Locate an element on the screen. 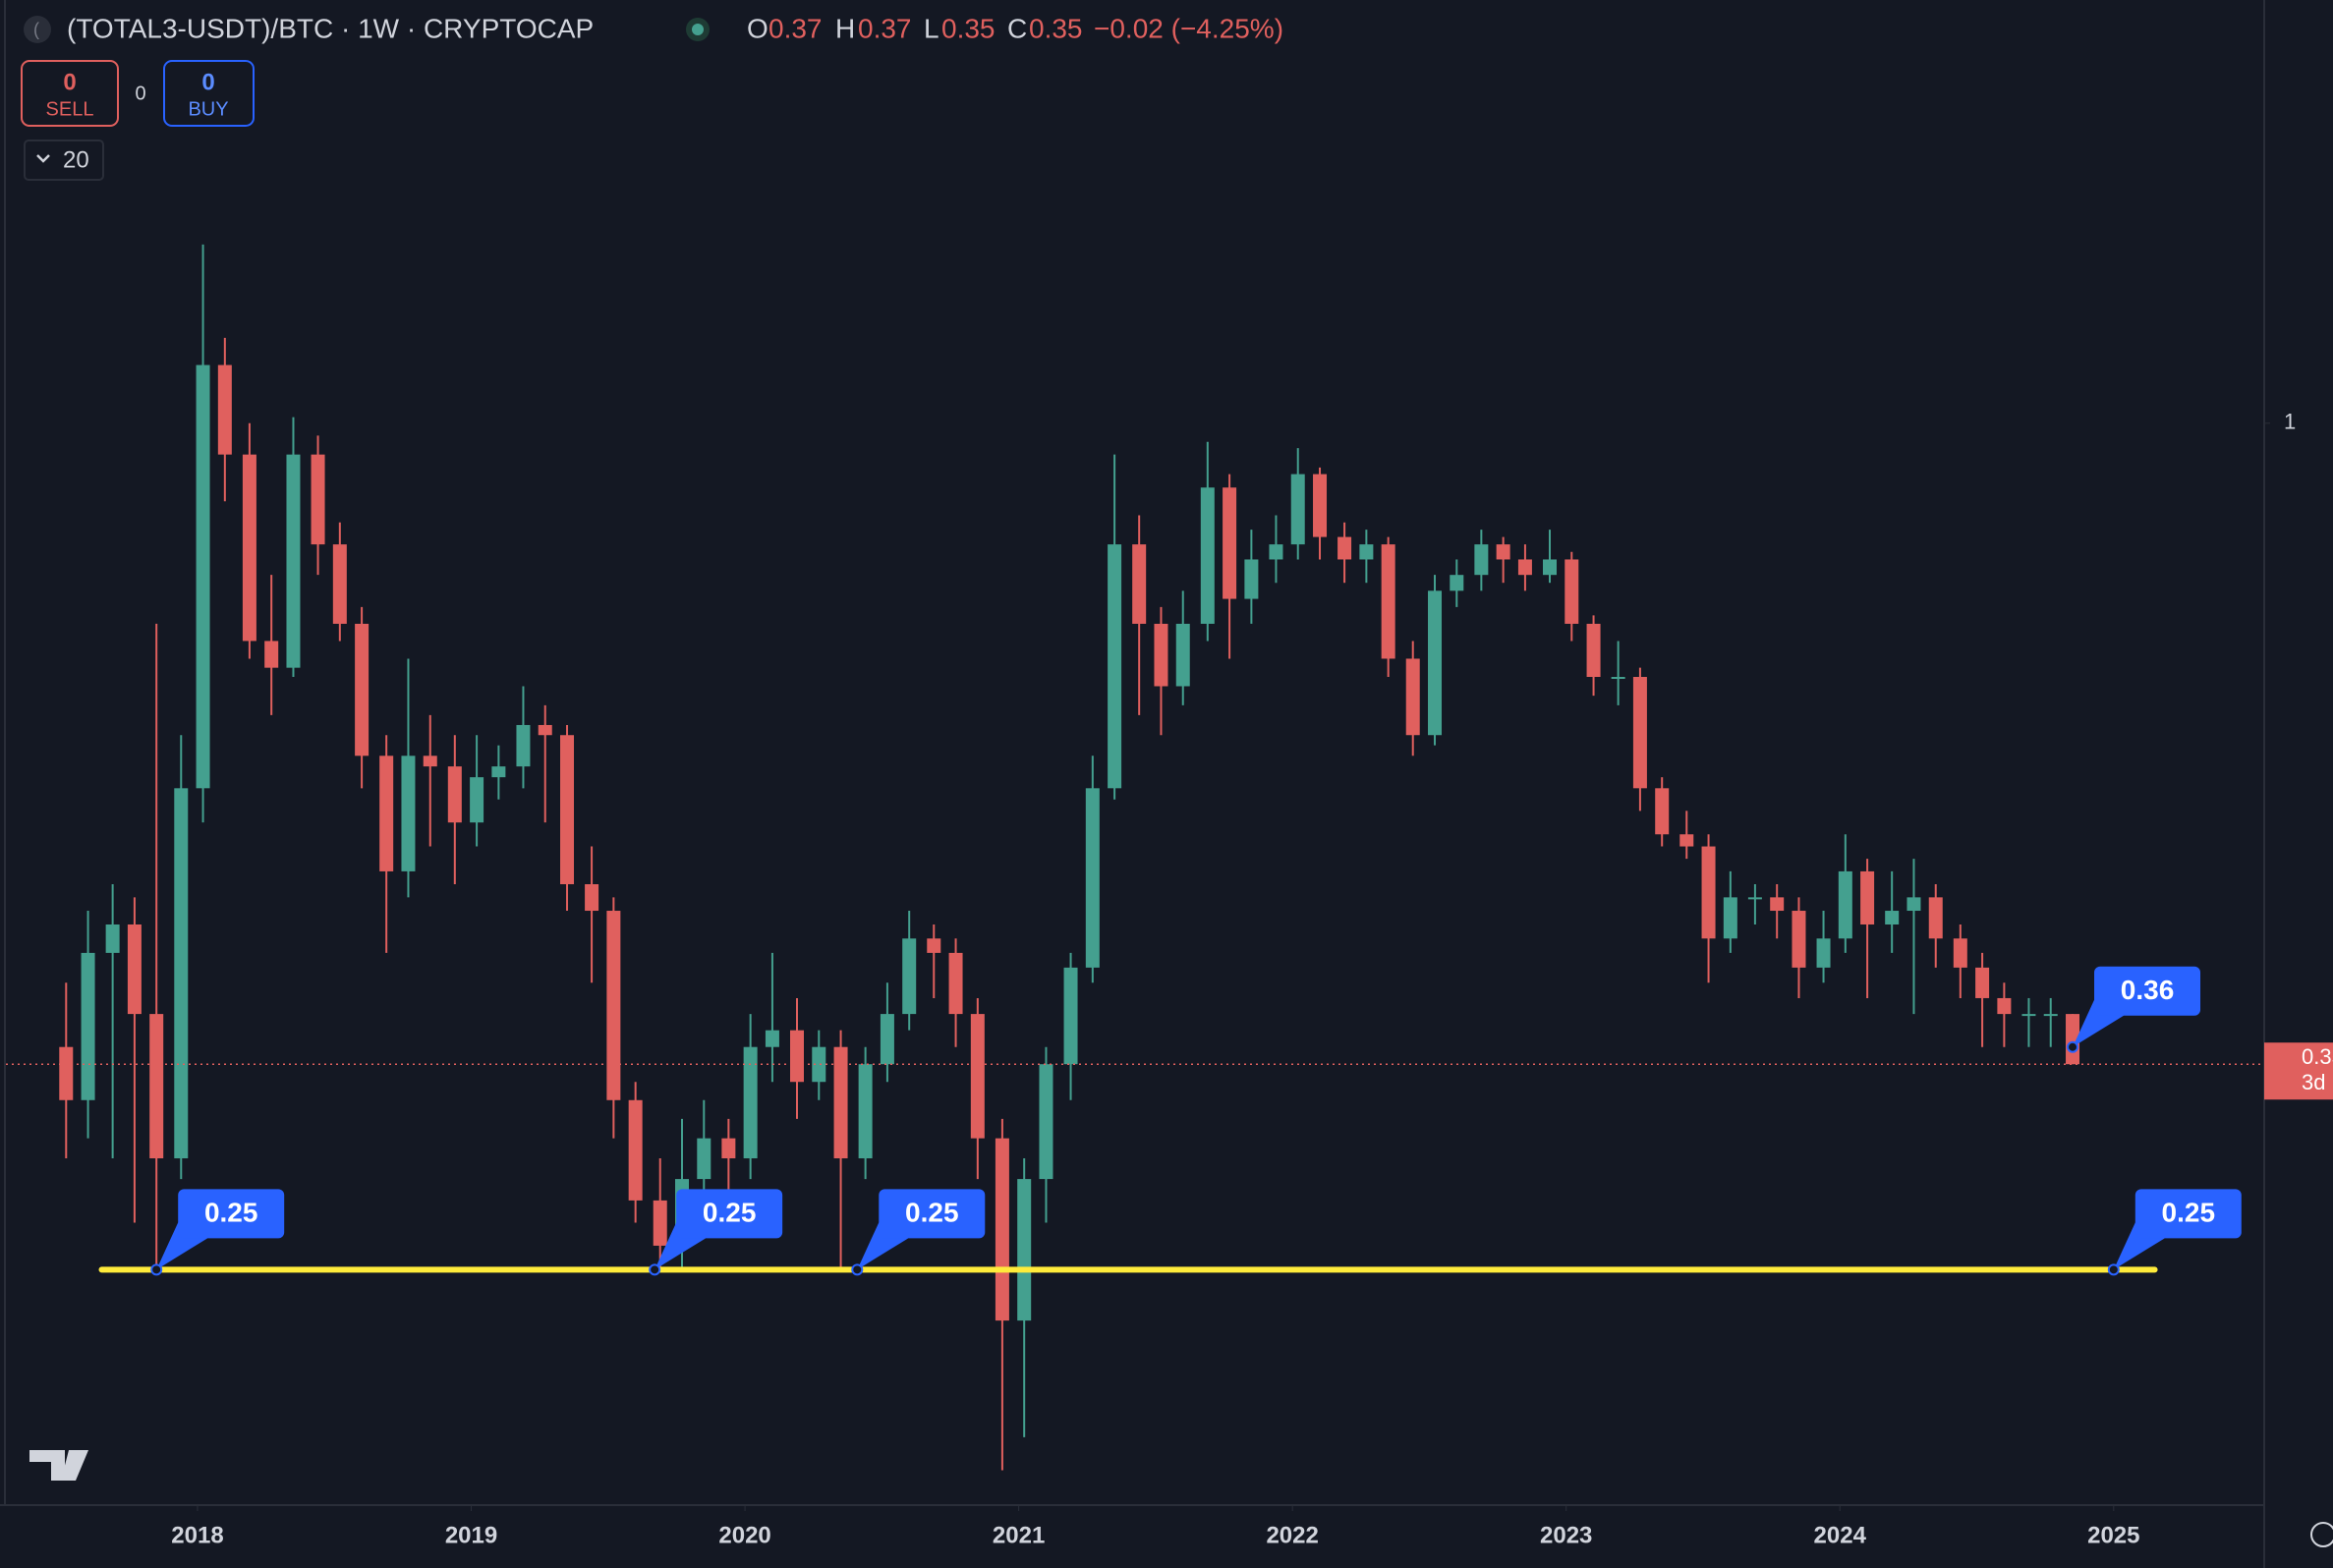 The width and height of the screenshot is (2333, 1568). settings-icon is located at coordinates (2322, 1534).